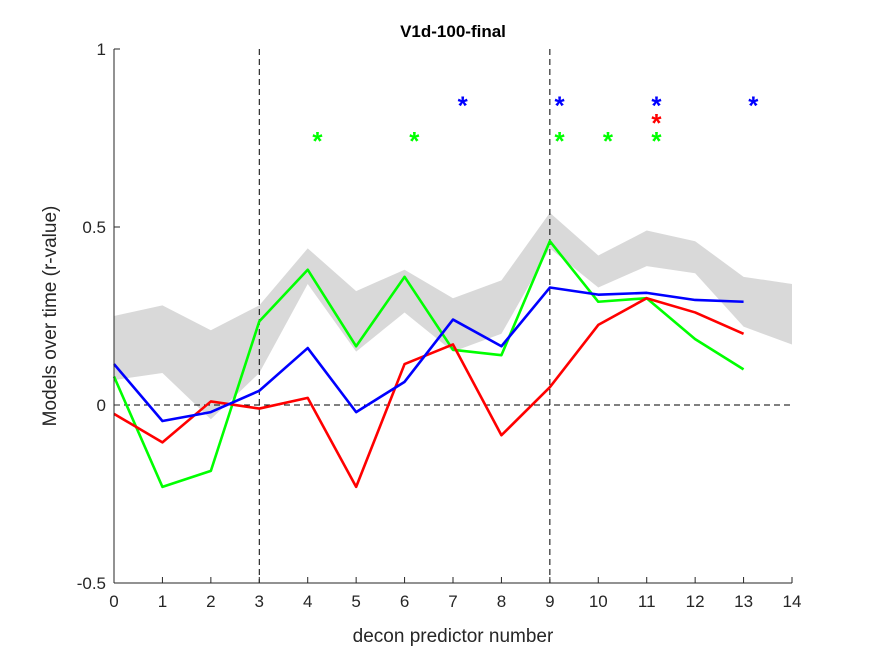 This screenshot has height=656, width=875. Describe the element at coordinates (307, 601) in the screenshot. I see `x-tick-label: 4` at that location.